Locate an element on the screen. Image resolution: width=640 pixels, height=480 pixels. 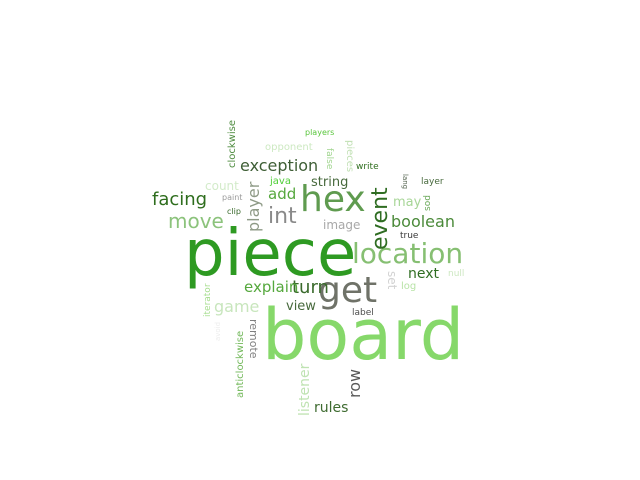
word-paint: paint is located at coordinates (232, 197).